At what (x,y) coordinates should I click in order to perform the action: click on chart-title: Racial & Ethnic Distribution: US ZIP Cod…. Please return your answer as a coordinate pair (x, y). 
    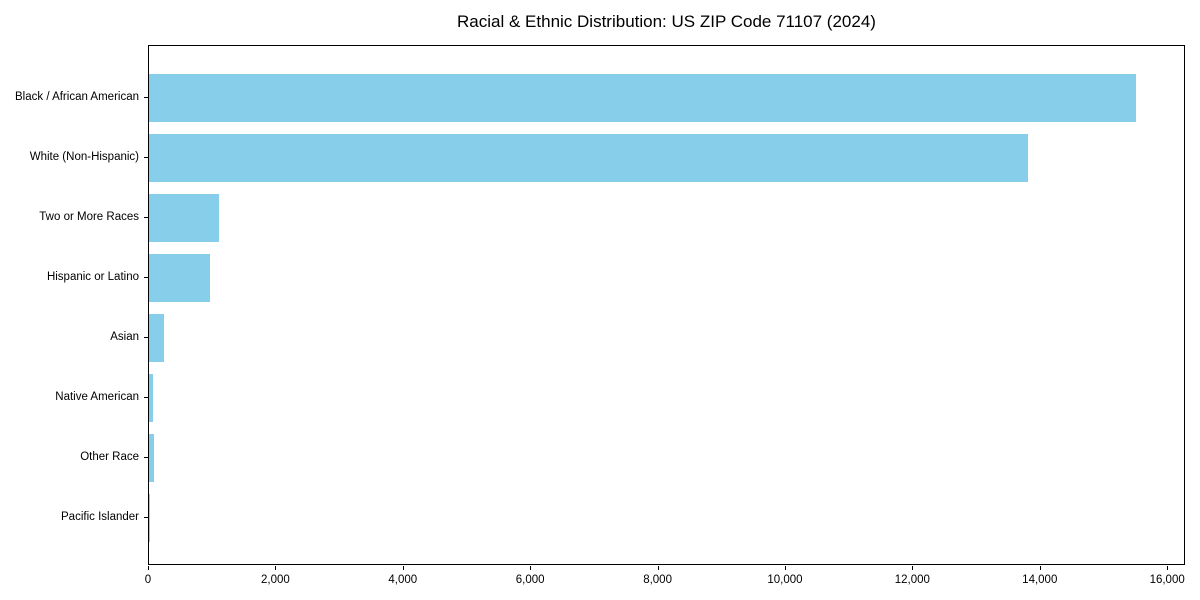
    Looking at the image, I should click on (666, 21).